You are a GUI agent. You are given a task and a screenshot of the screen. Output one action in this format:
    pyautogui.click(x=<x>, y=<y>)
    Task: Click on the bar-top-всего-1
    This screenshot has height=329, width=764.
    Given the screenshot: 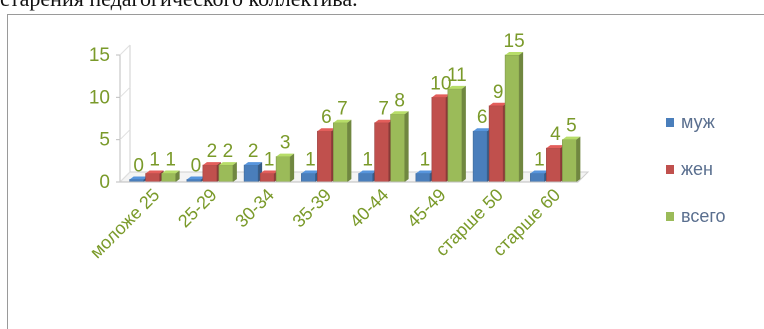 What is the action you would take?
    pyautogui.click(x=227, y=164)
    